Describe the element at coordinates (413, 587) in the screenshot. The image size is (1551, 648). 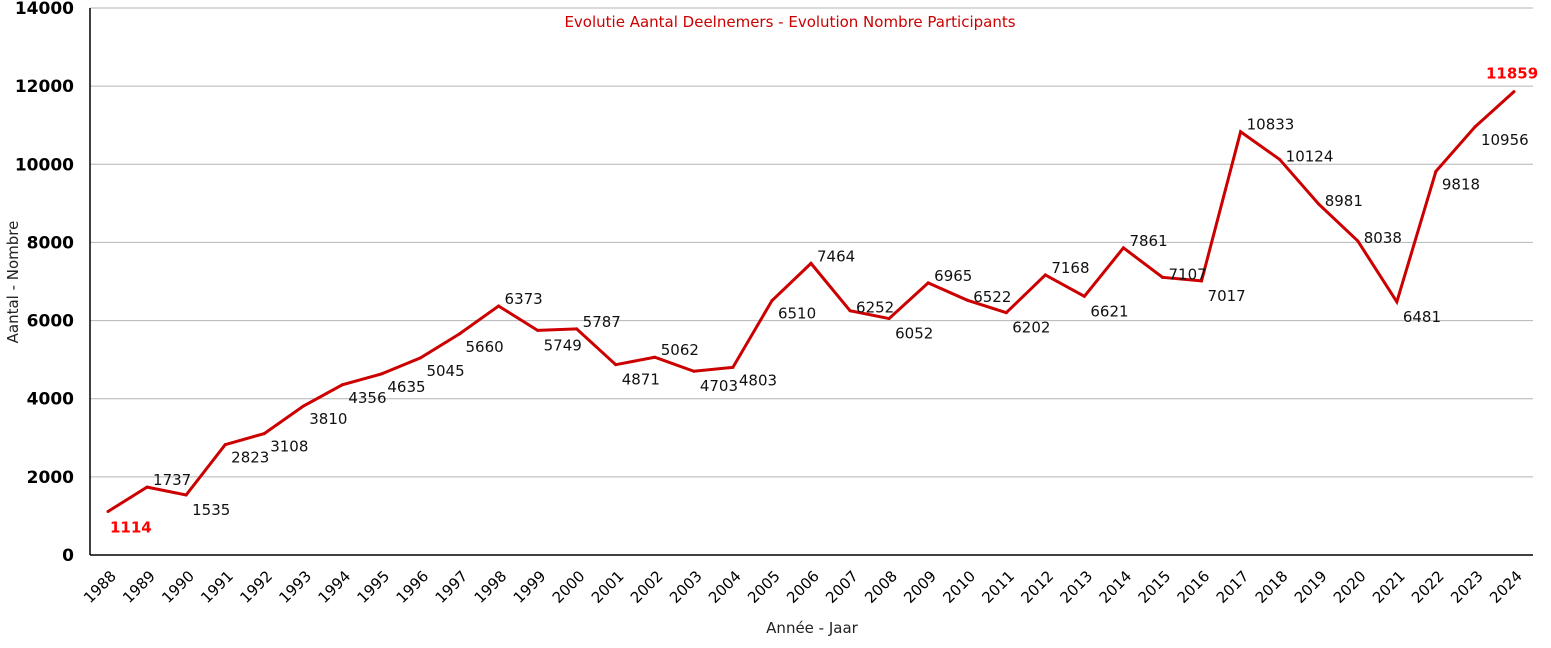
I see `x-tick-label: 1996` at that location.